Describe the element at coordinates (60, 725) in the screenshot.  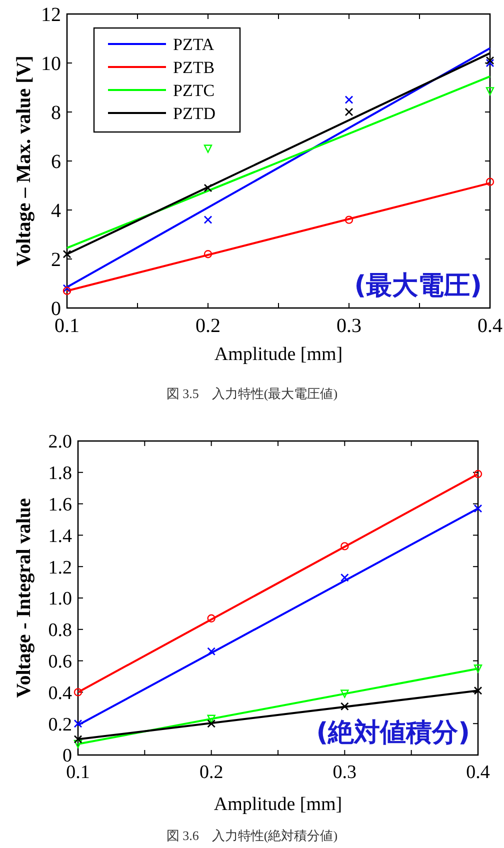
I see `y-tick-label: 0.2` at that location.